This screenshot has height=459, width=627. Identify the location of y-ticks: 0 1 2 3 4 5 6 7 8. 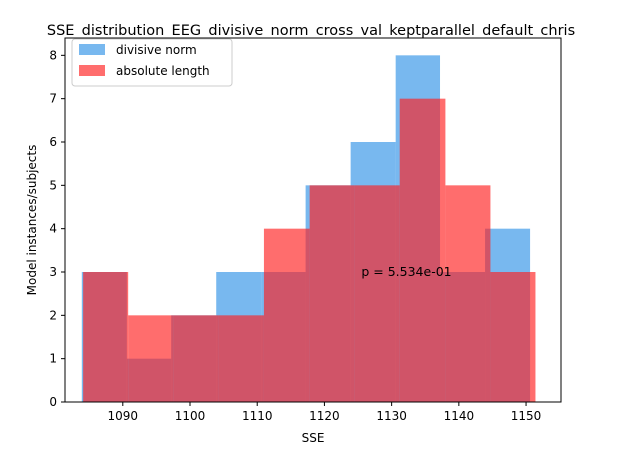
(57, 228).